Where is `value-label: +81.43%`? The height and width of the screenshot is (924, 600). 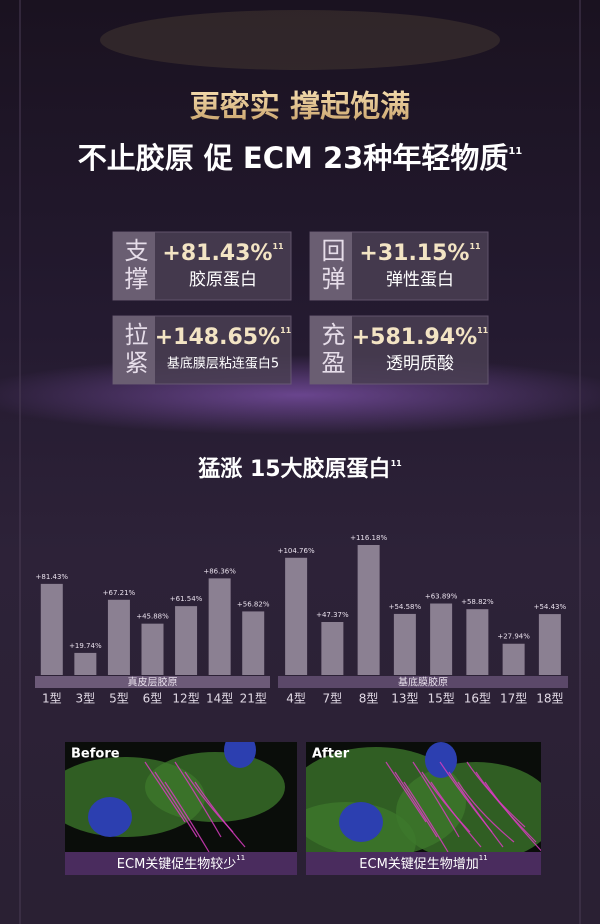
value-label: +81.43% is located at coordinates (52, 577).